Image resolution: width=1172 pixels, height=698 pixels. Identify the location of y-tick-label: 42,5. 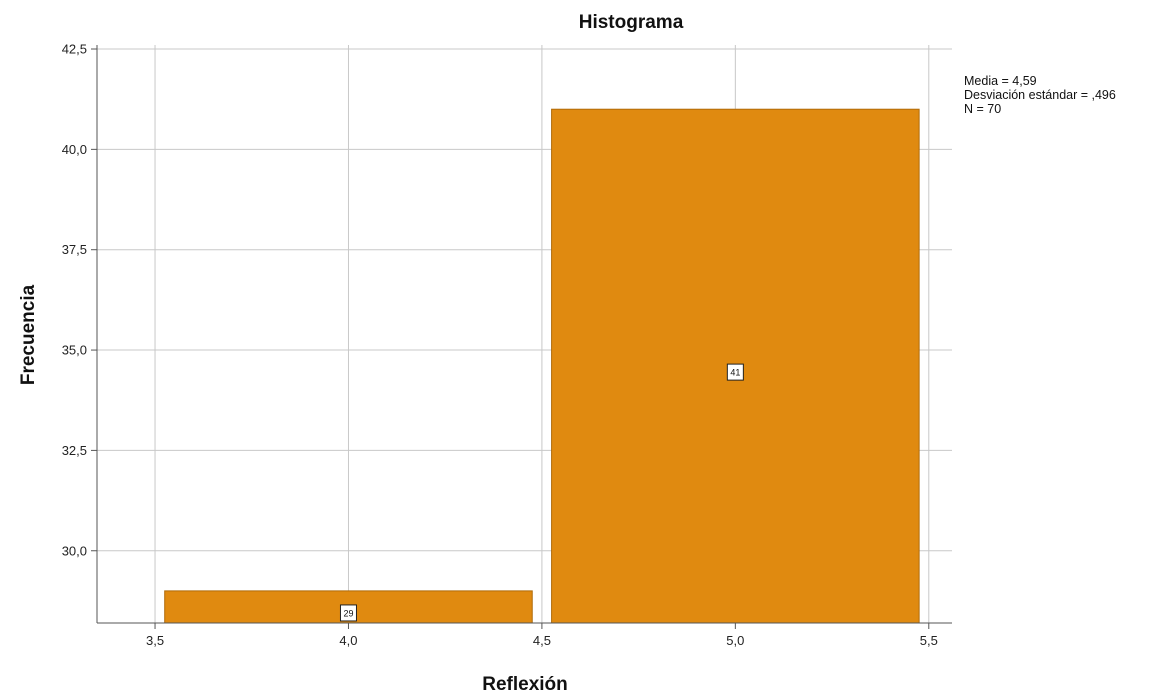
(74, 49).